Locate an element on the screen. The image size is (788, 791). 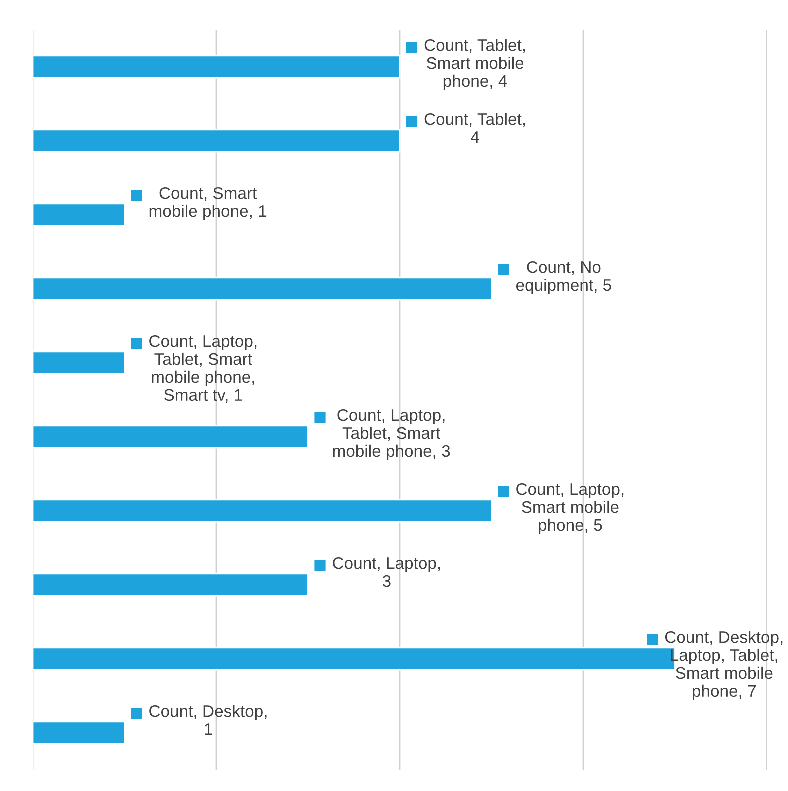
data-label: Count, Laptop, 3 is located at coordinates (386, 572).